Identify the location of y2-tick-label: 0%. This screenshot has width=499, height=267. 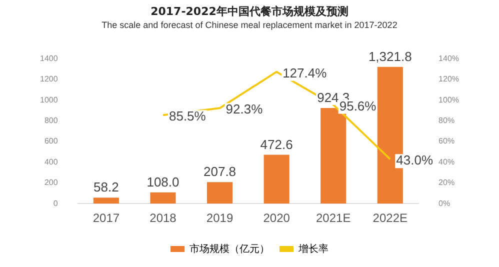
(444, 203).